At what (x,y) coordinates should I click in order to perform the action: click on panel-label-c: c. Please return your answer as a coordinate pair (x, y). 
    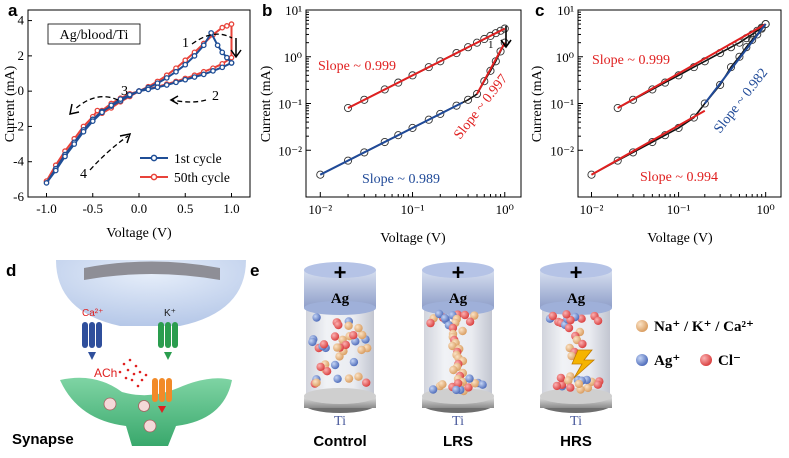
    Looking at the image, I should click on (539, 10).